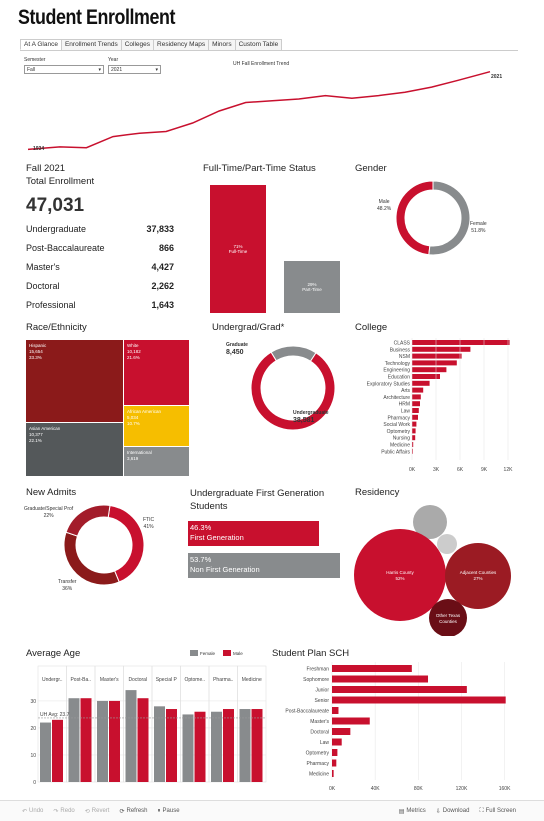 Image resolution: width=544 pixels, height=821 pixels. I want to click on slice-female, so click(449, 218).